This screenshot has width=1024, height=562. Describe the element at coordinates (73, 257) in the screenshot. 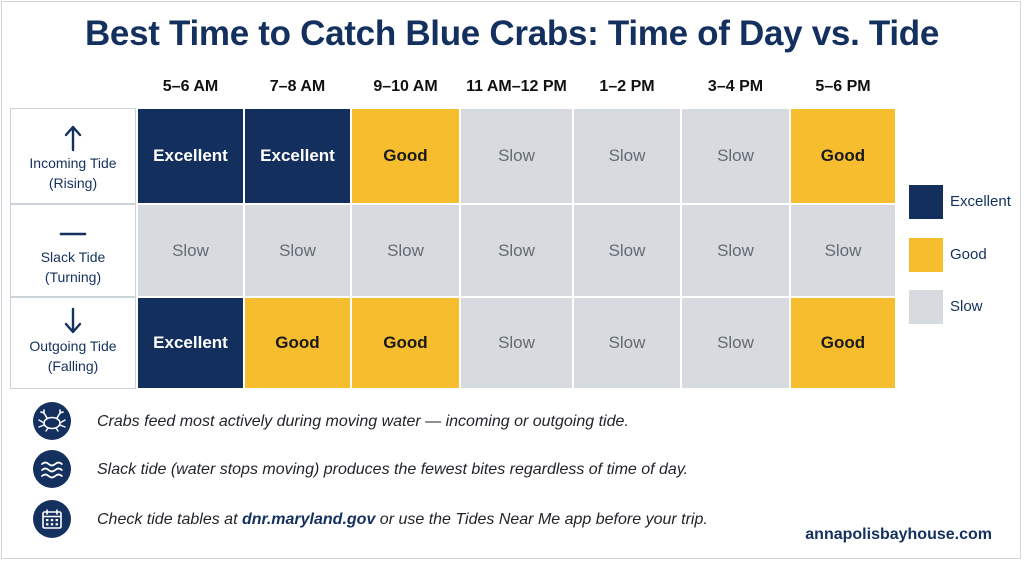

I see `row-label-line1: Slack Tide` at that location.